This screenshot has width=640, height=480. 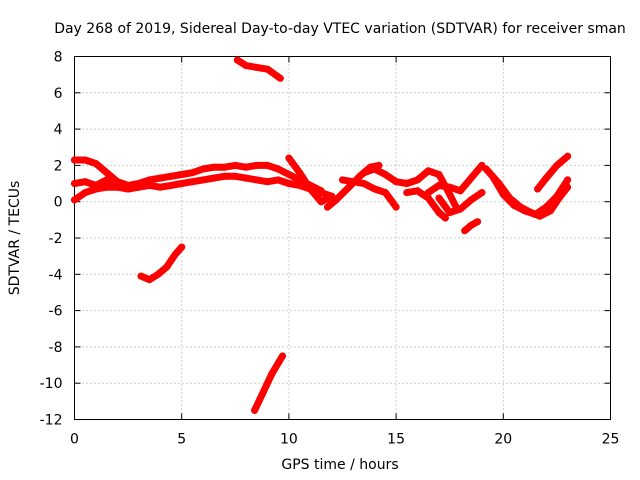 I want to click on x-tick-labels: 0 5 10 15 20 25, so click(x=344, y=440).